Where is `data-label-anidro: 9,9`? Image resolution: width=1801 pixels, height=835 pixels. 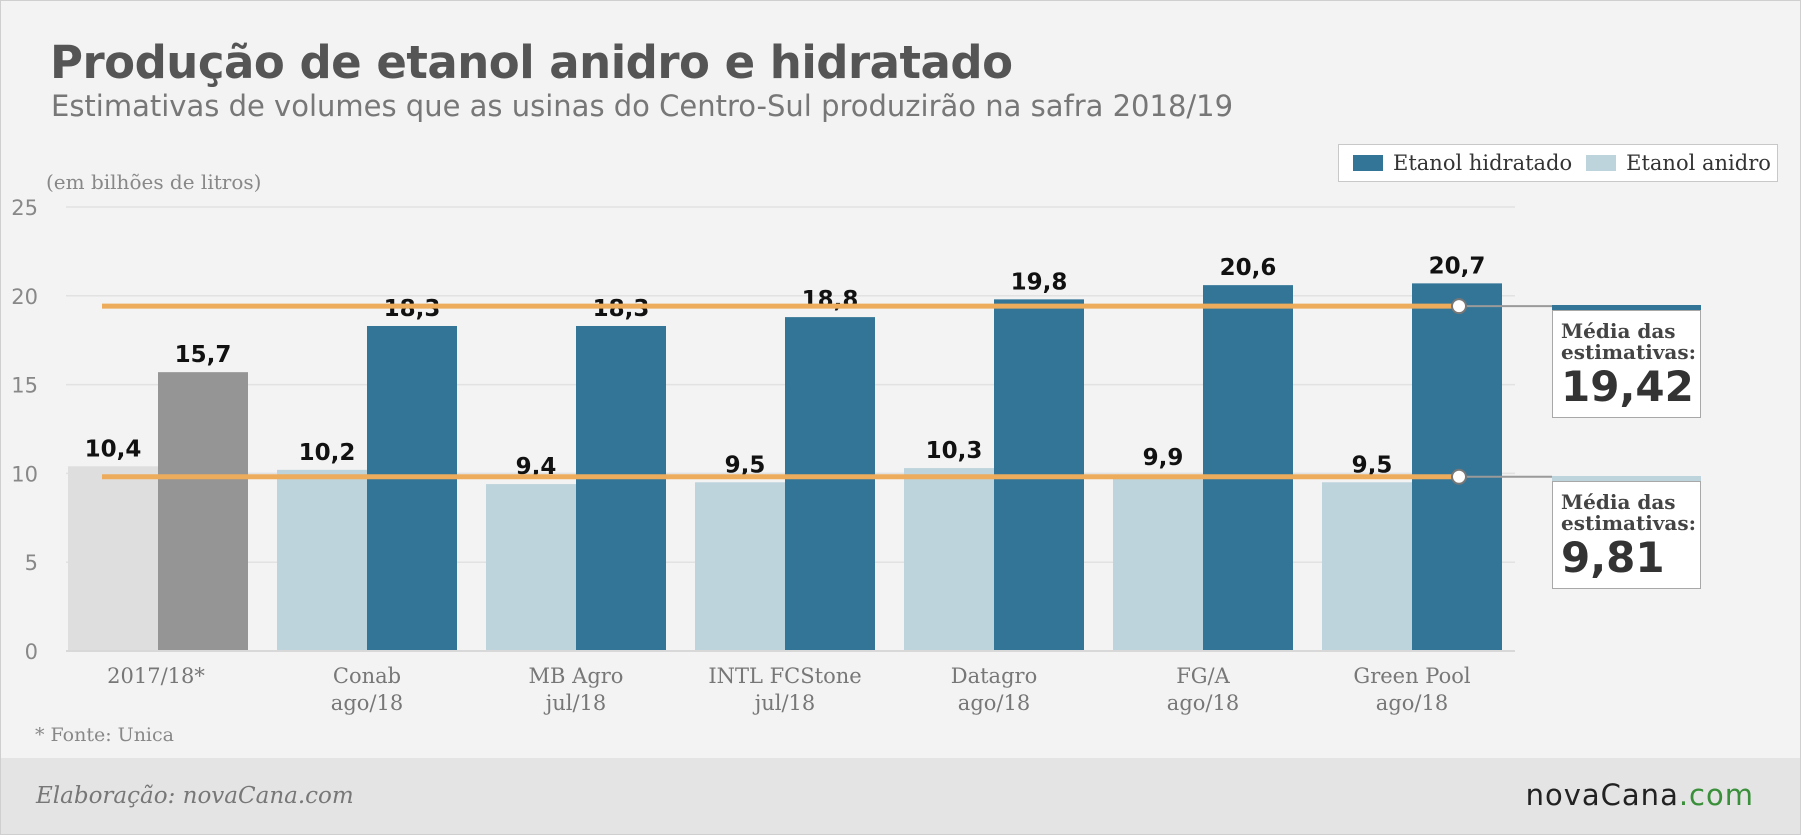 data-label-anidro: 9,9 is located at coordinates (1163, 458).